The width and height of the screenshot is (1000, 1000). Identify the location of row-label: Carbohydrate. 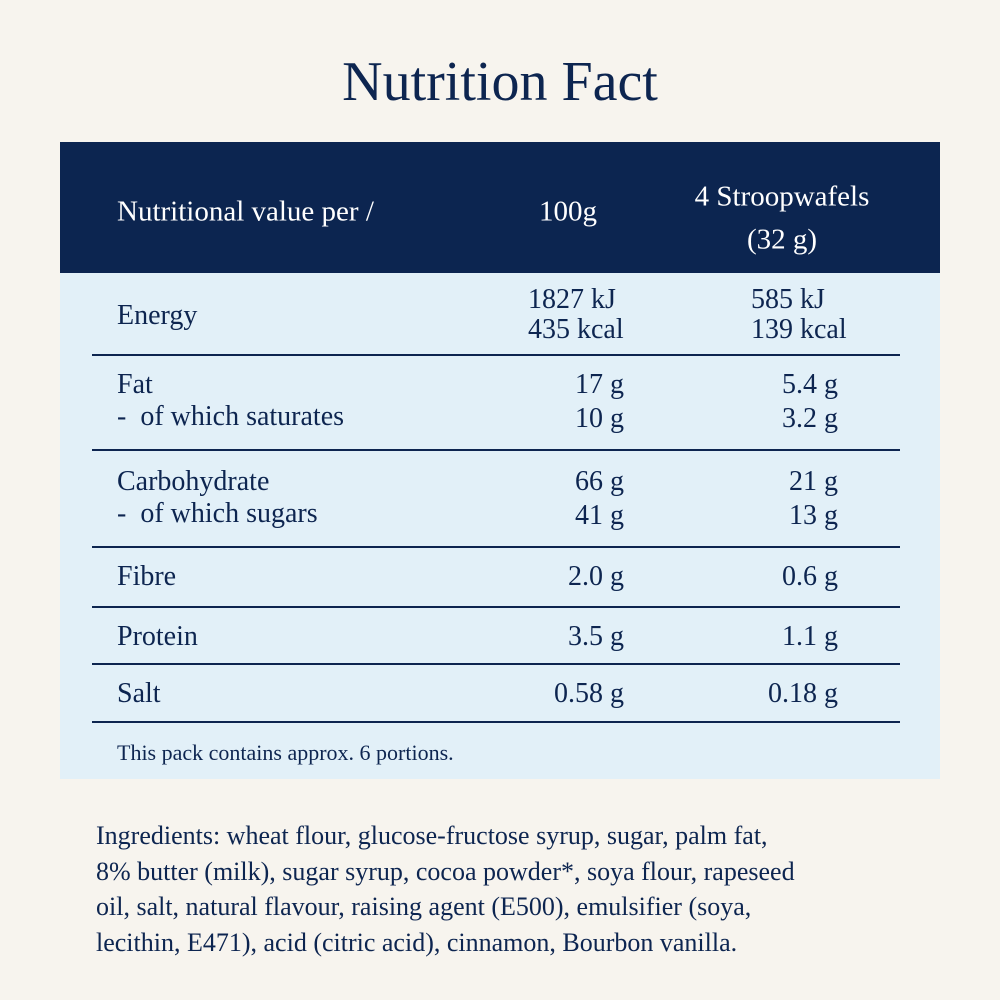
(193, 481).